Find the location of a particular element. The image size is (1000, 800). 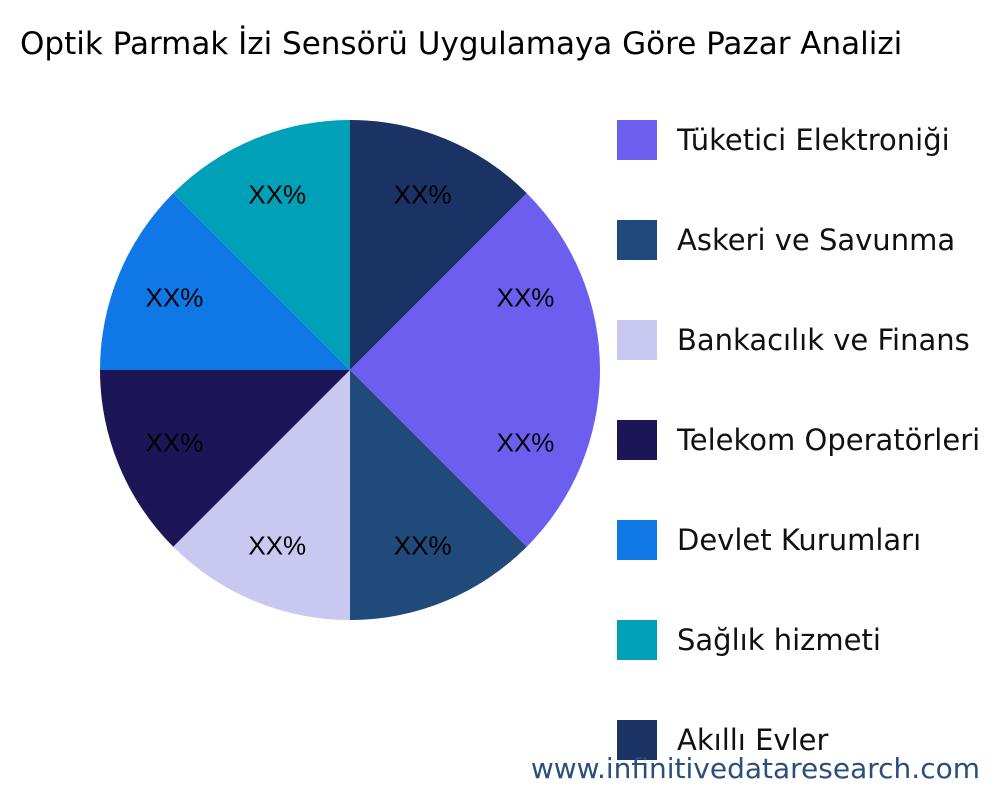

legend-item: Bankacılık ve Finans is located at coordinates (793, 340).